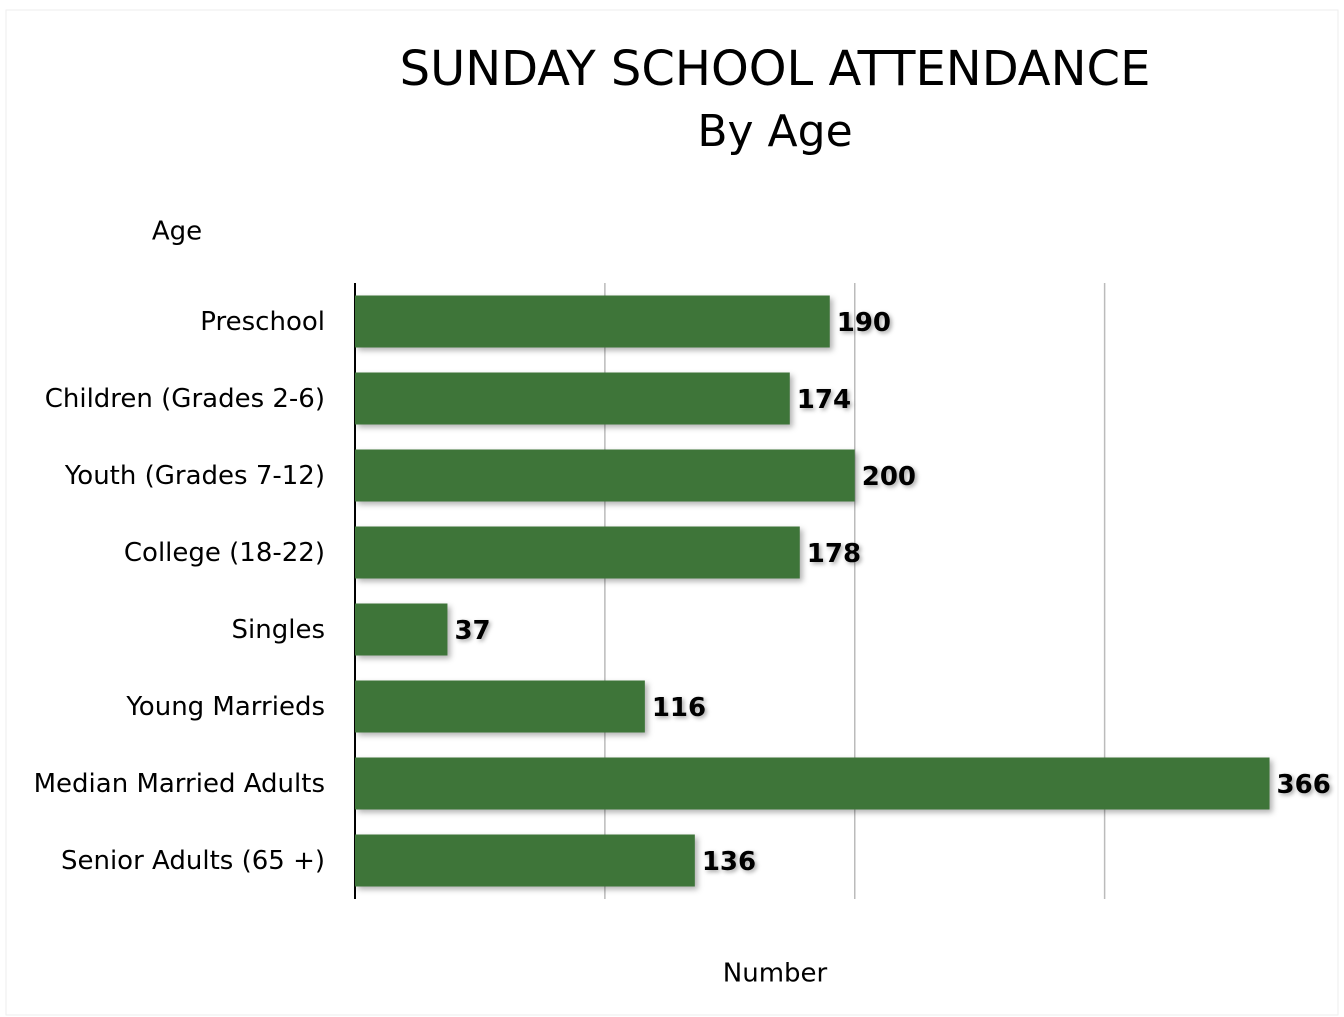 Image resolution: width=1344 pixels, height=1017 pixels. I want to click on y-tick-label: Preschool, so click(262, 322).